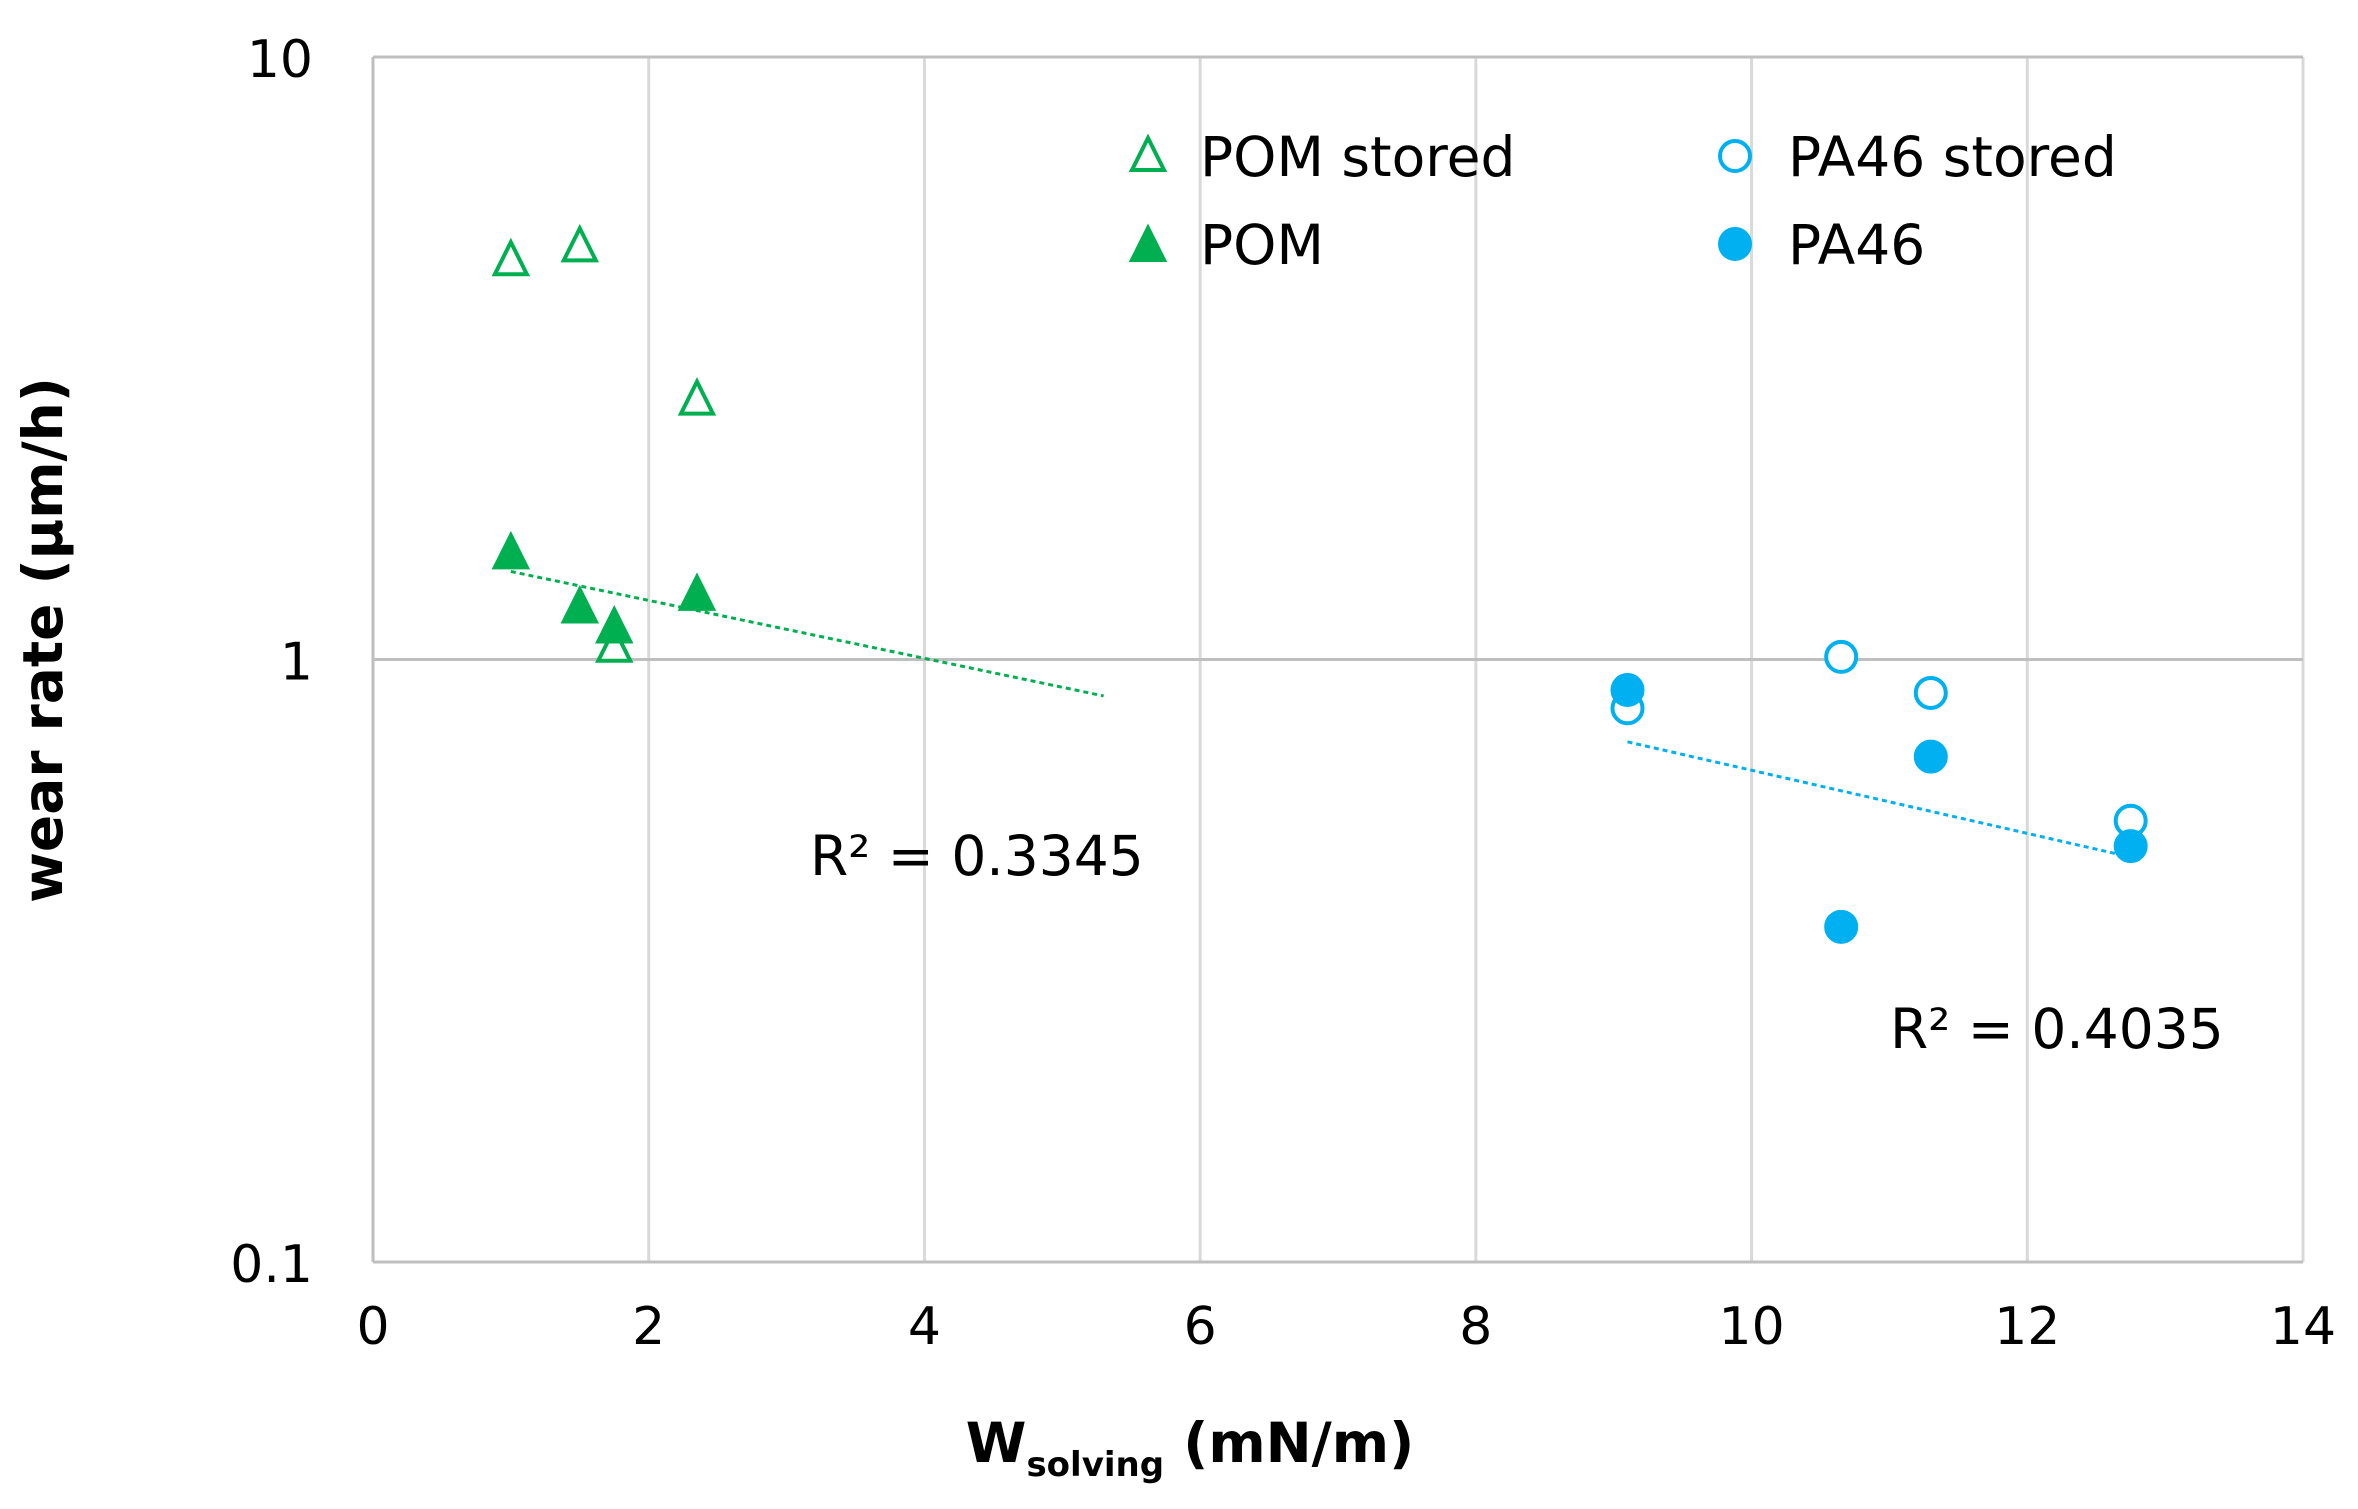 The height and width of the screenshot is (1509, 2358). What do you see at coordinates (296, 663) in the screenshot?
I see `y-tick-label-1: 1` at bounding box center [296, 663].